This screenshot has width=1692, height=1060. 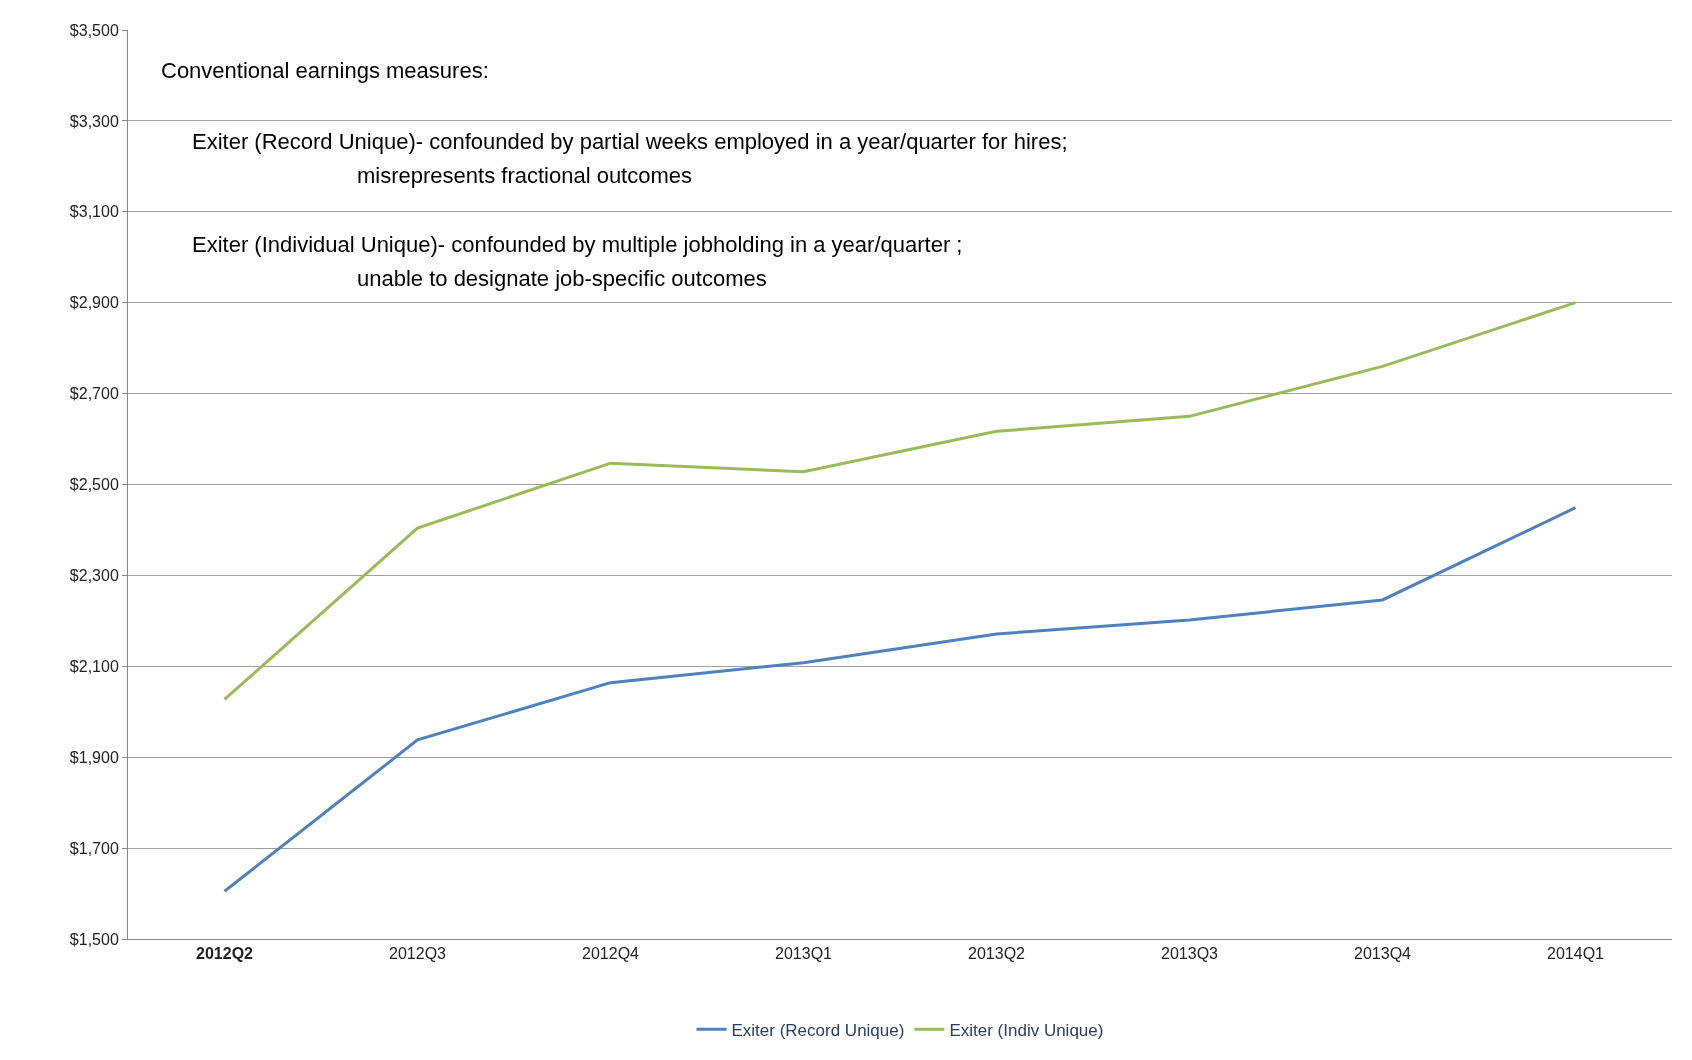 What do you see at coordinates (94, 121) in the screenshot?
I see `y-tick-label: $3,300` at bounding box center [94, 121].